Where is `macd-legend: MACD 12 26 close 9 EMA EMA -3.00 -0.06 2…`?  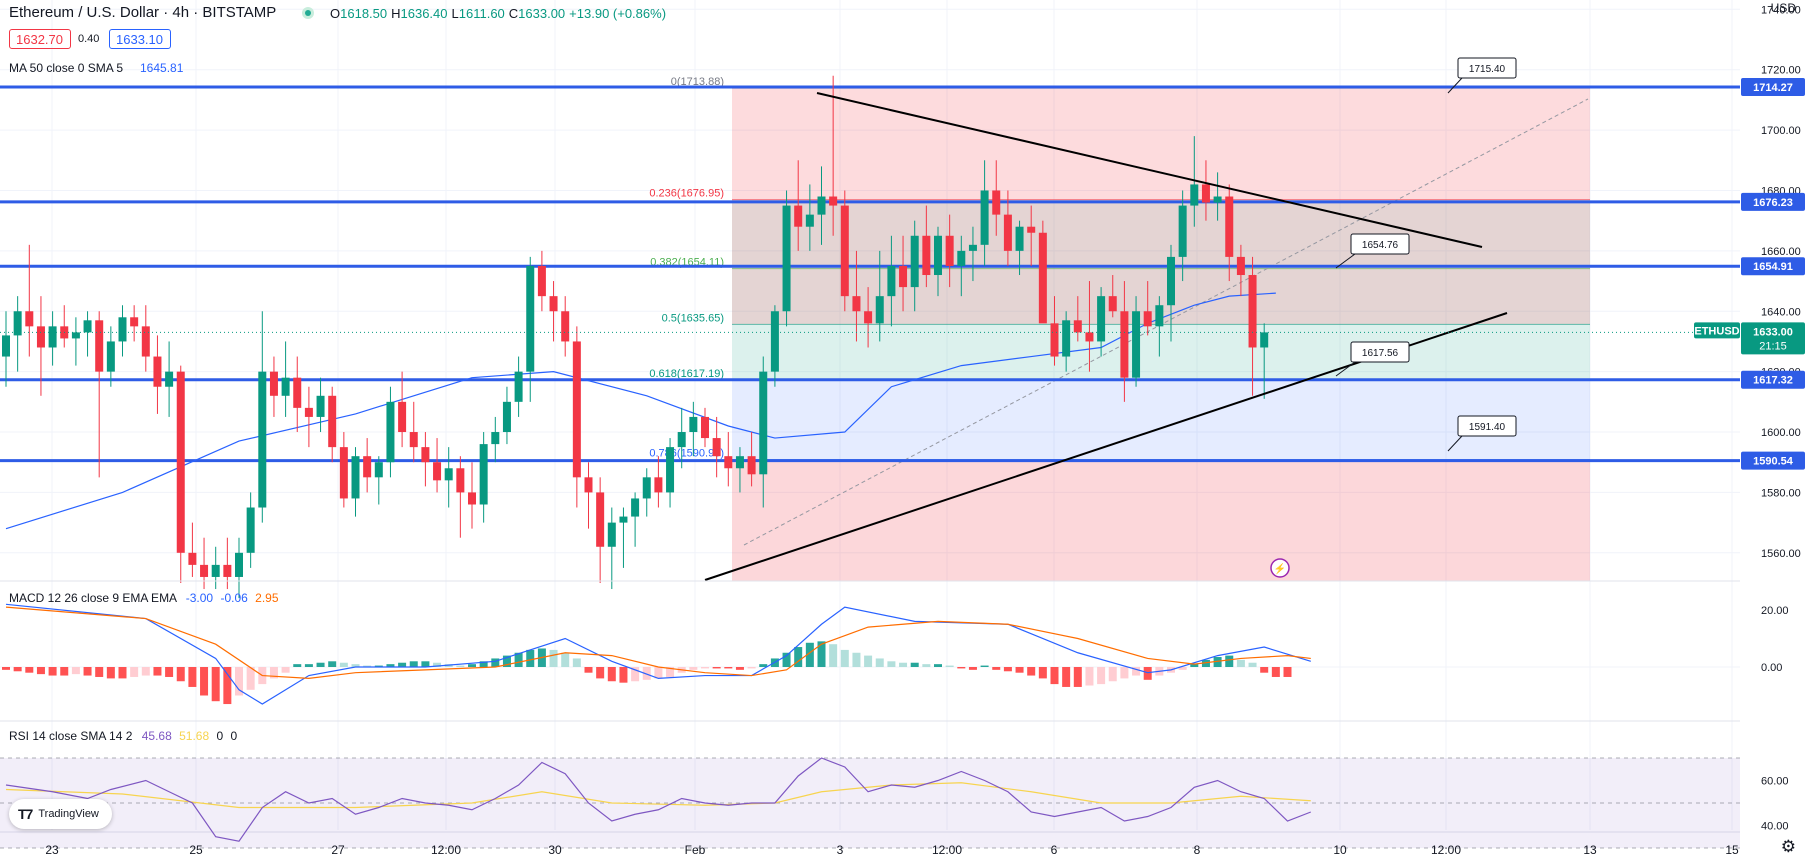 macd-legend: MACD 12 26 close 9 EMA EMA -3.00 -0.06 2… is located at coordinates (144, 598).